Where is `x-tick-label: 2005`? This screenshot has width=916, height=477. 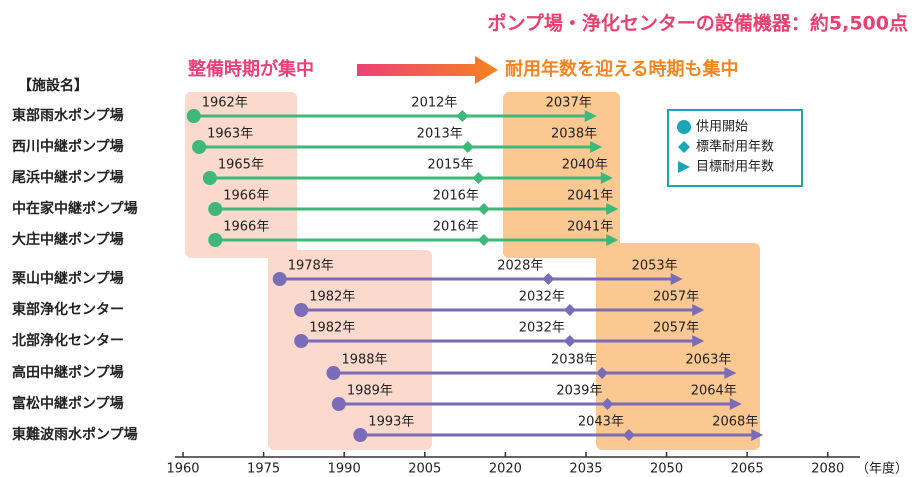
x-tick-label: 2005 is located at coordinates (424, 469).